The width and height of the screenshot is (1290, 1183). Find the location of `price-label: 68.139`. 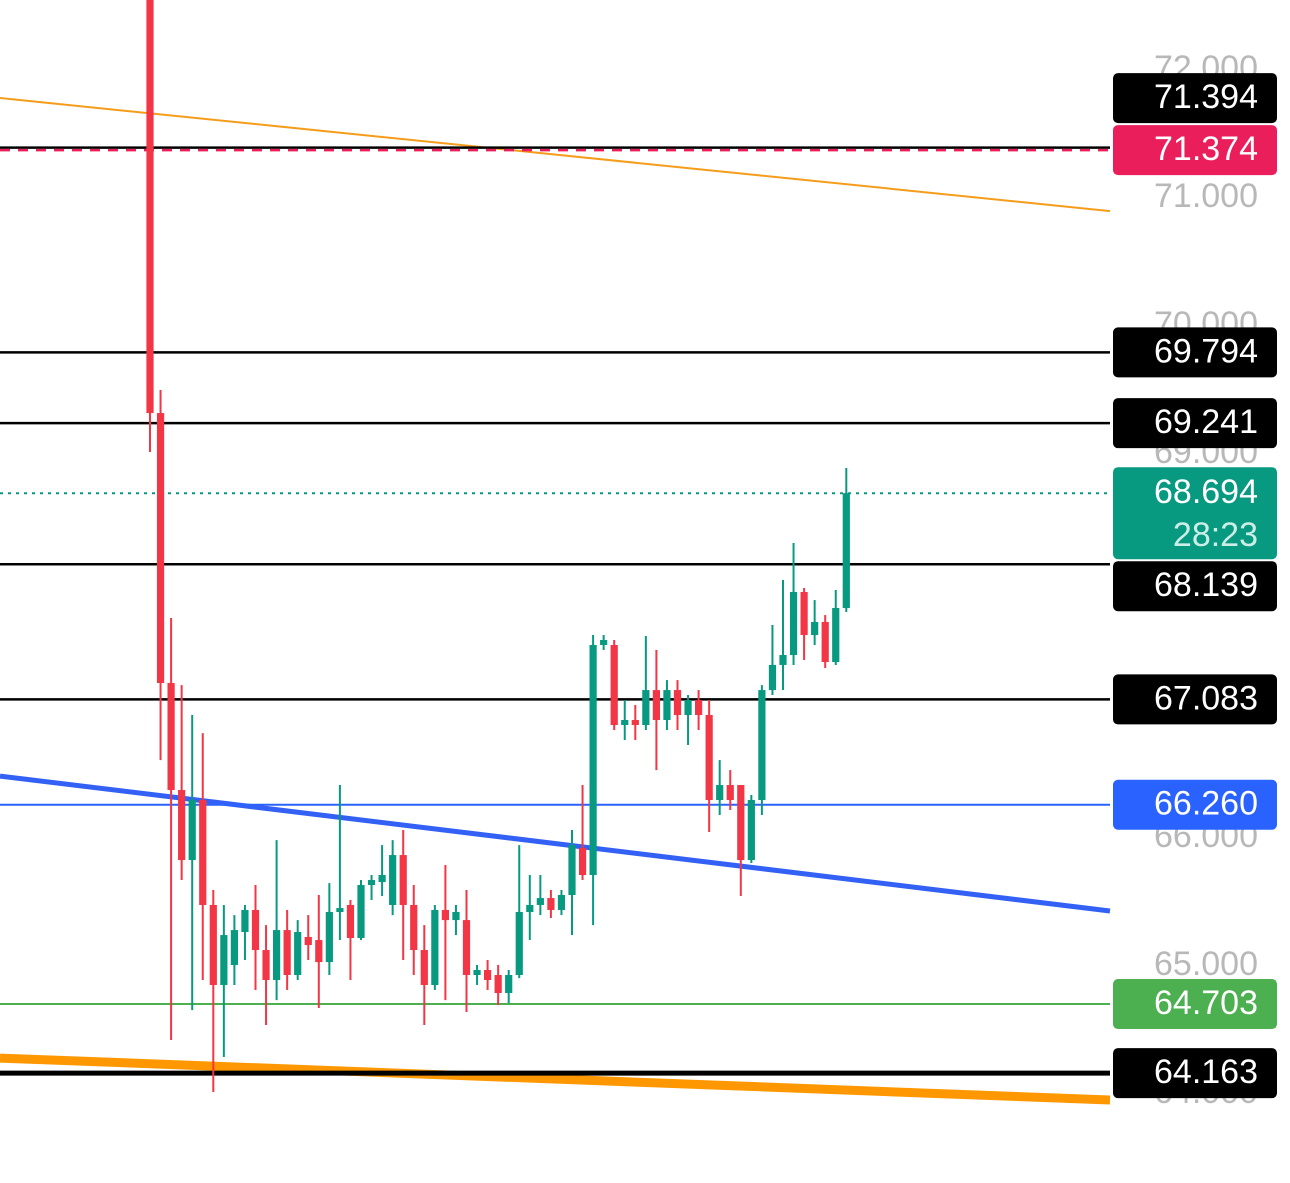

price-label: 68.139 is located at coordinates (1206, 585).